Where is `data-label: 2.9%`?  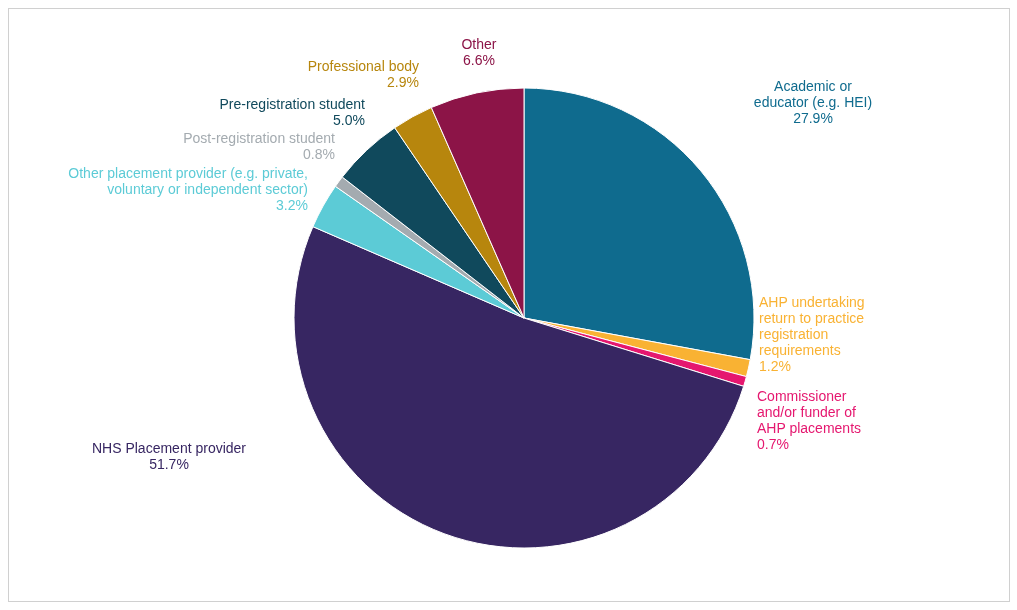
data-label: 2.9% is located at coordinates (403, 82).